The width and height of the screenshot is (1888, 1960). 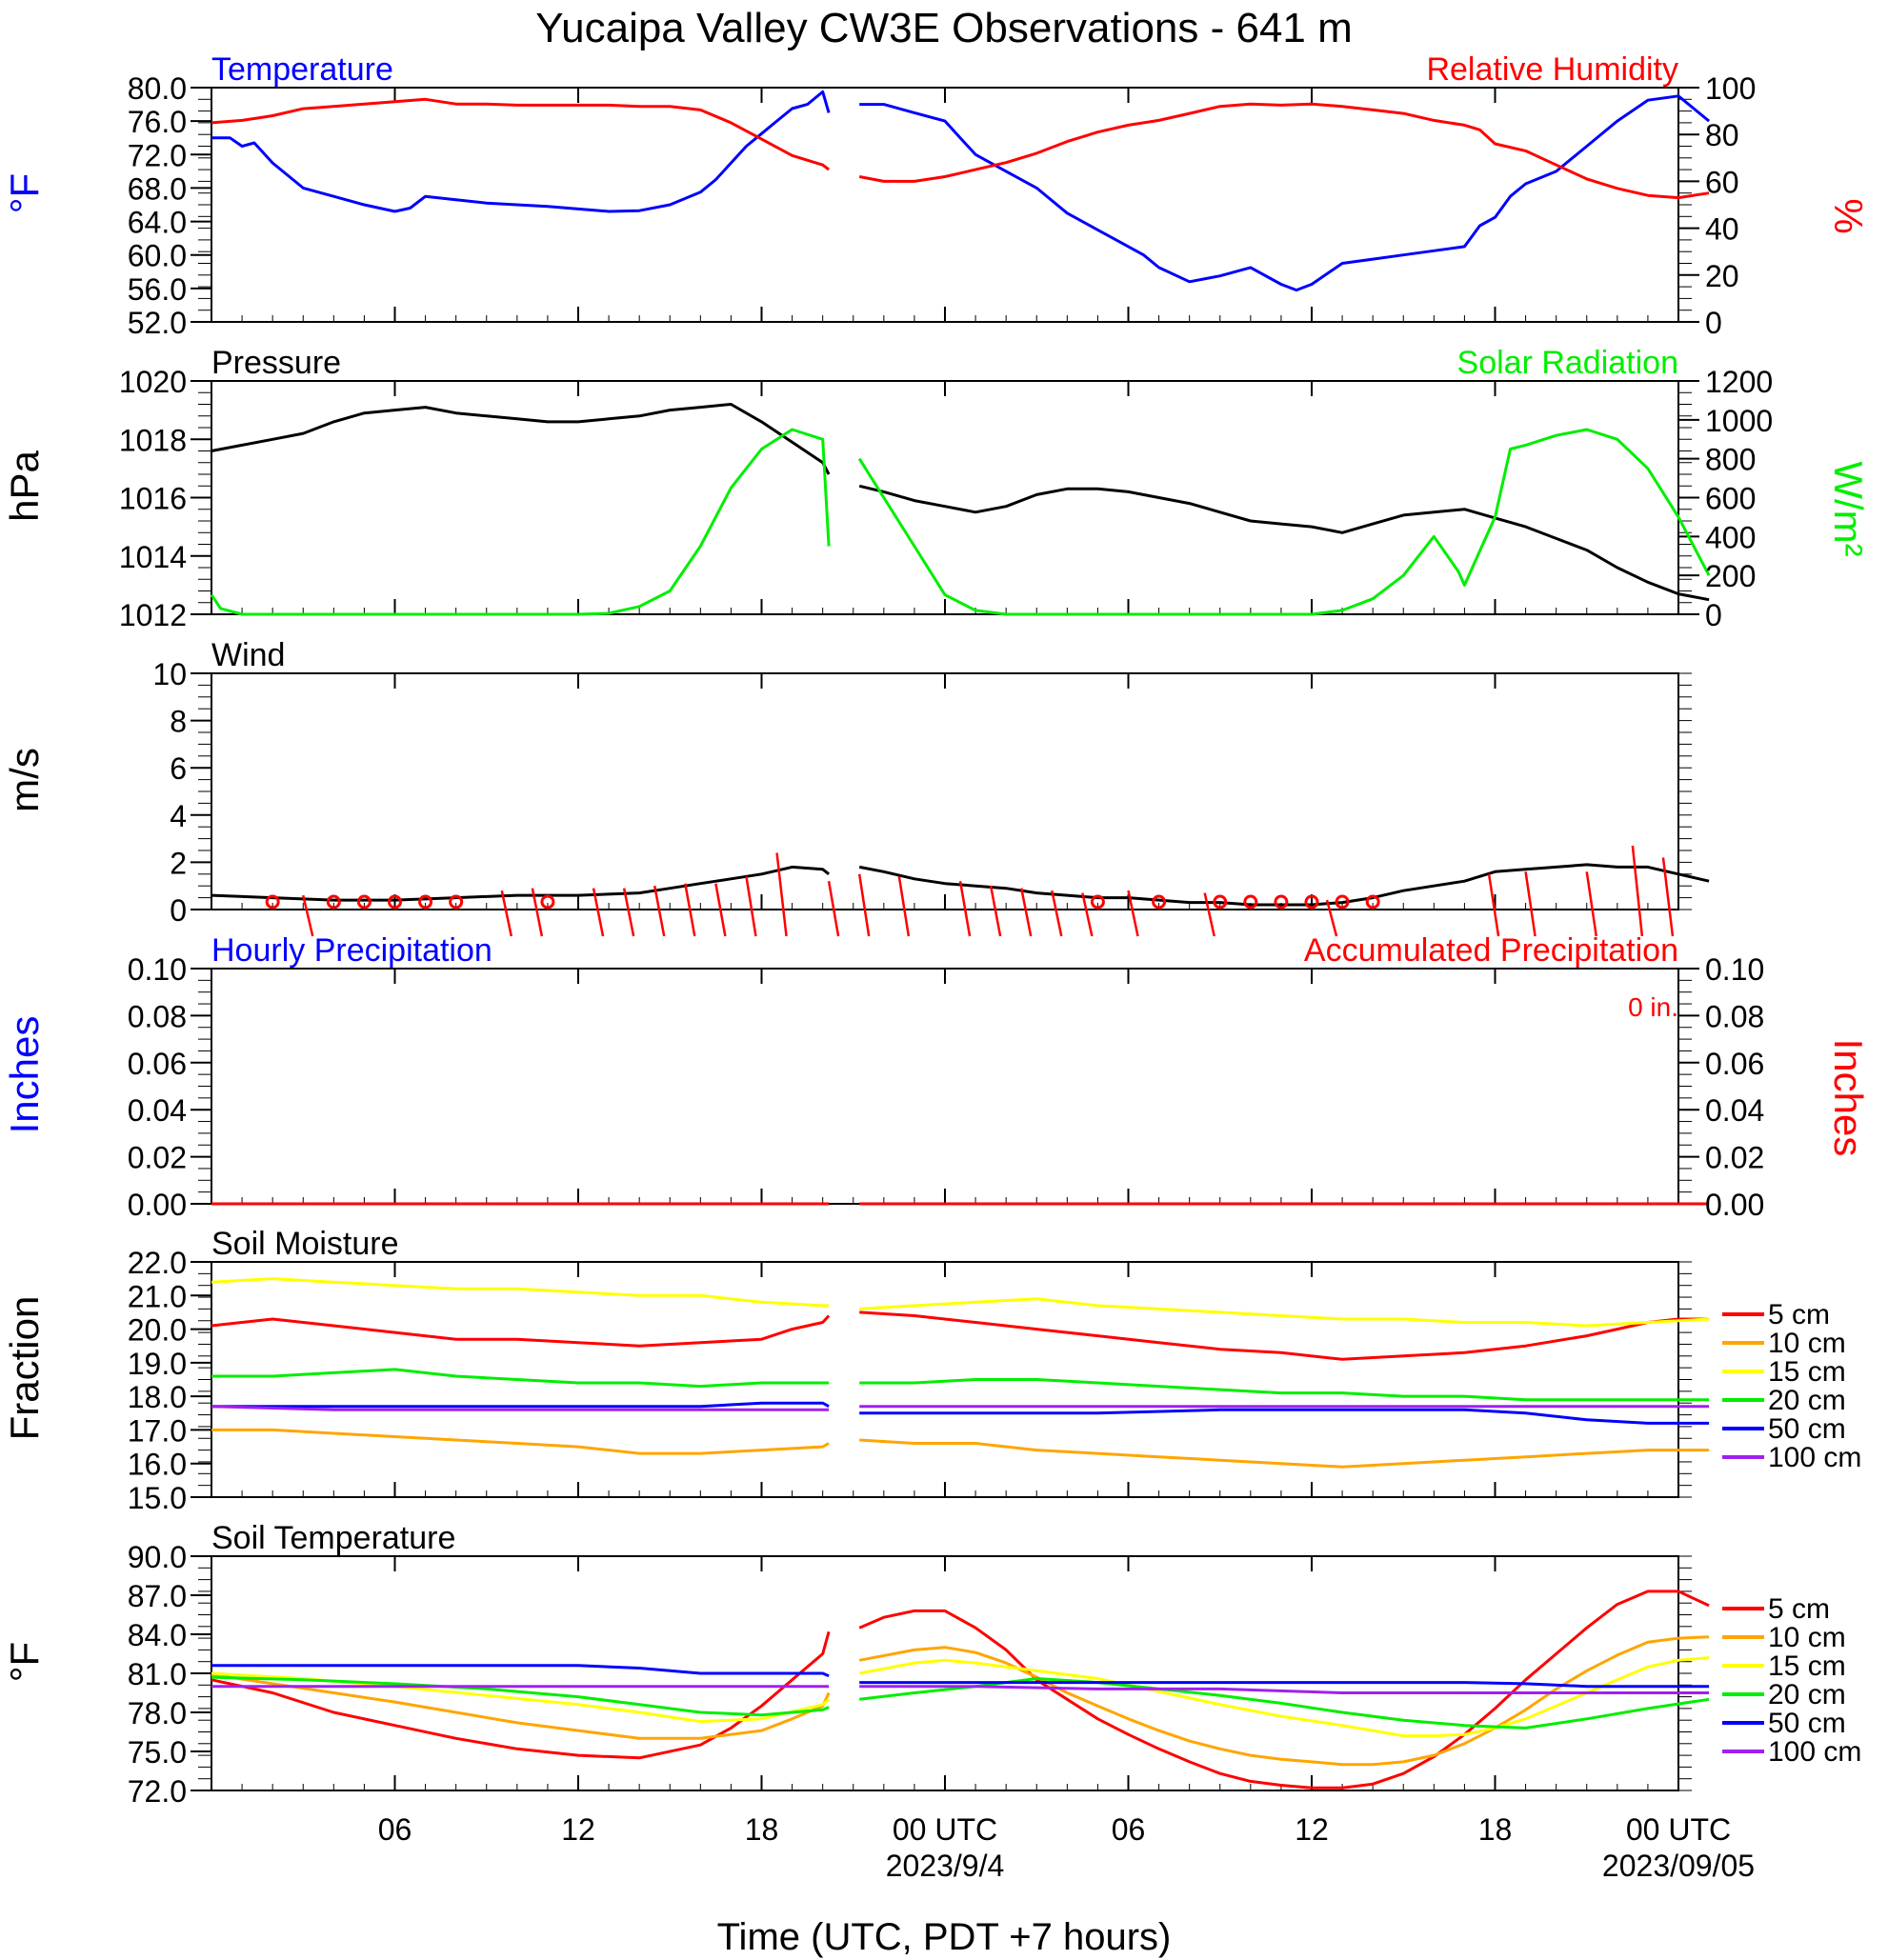 What do you see at coordinates (157, 1430) in the screenshot?
I see `left-tick-label: 17.0` at bounding box center [157, 1430].